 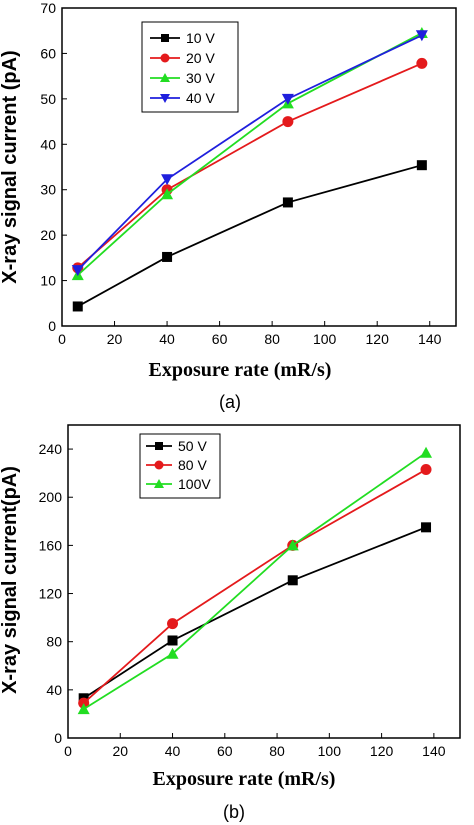 I want to click on panel-b-x-tick-label: 60, so click(x=225, y=751).